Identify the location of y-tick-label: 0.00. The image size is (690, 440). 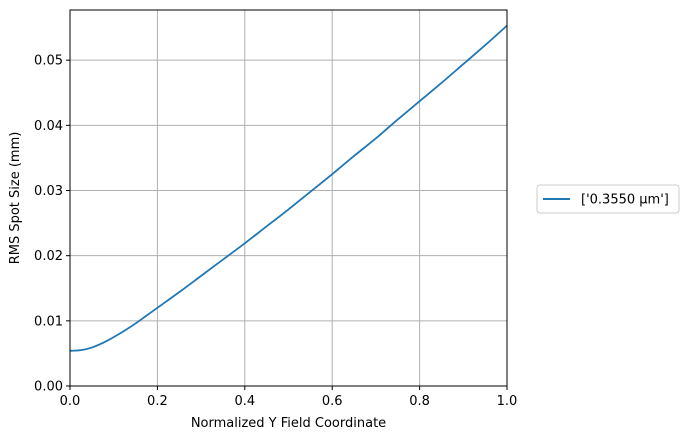
(48, 387).